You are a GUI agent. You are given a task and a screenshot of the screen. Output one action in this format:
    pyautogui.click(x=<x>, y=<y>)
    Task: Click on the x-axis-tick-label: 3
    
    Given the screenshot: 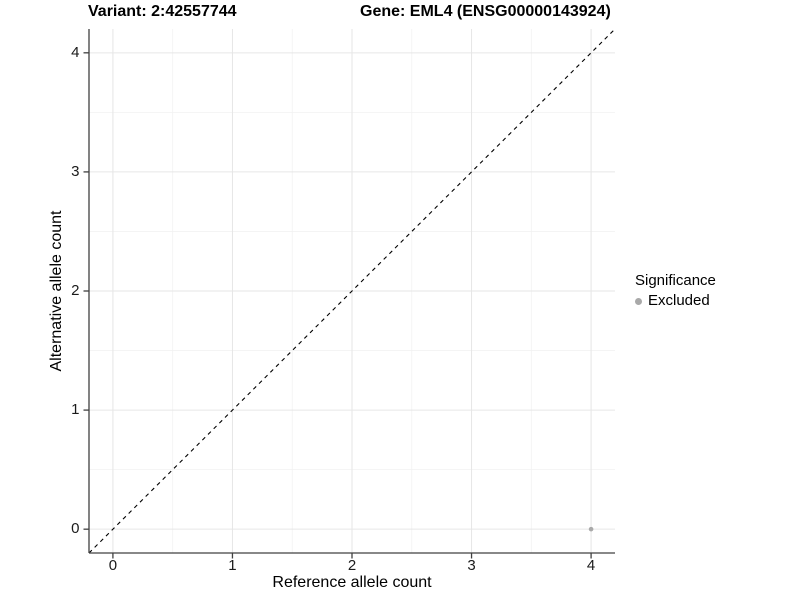 What is the action you would take?
    pyautogui.click(x=471, y=565)
    